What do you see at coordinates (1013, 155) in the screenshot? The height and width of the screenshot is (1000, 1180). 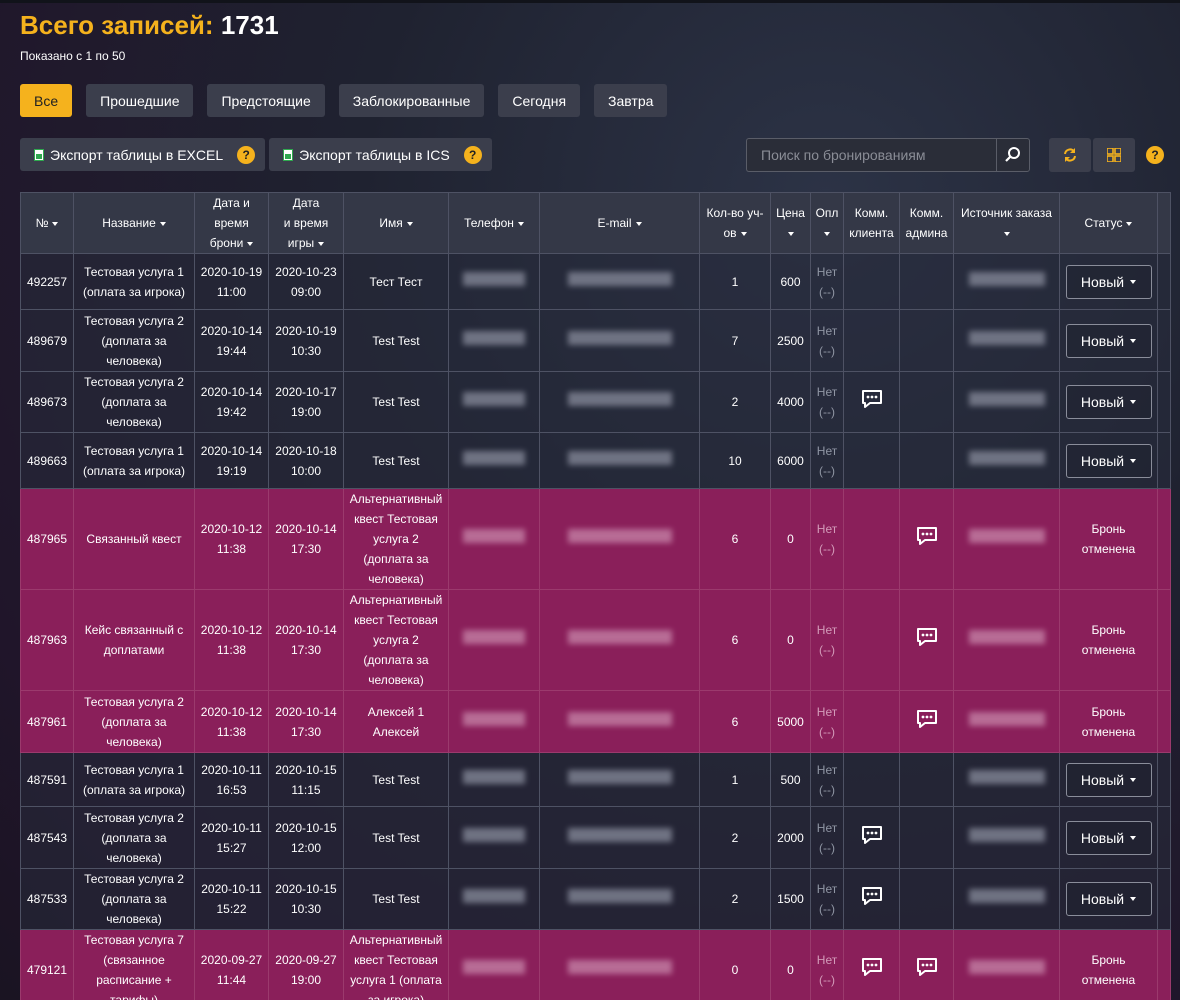 I see `search-button` at bounding box center [1013, 155].